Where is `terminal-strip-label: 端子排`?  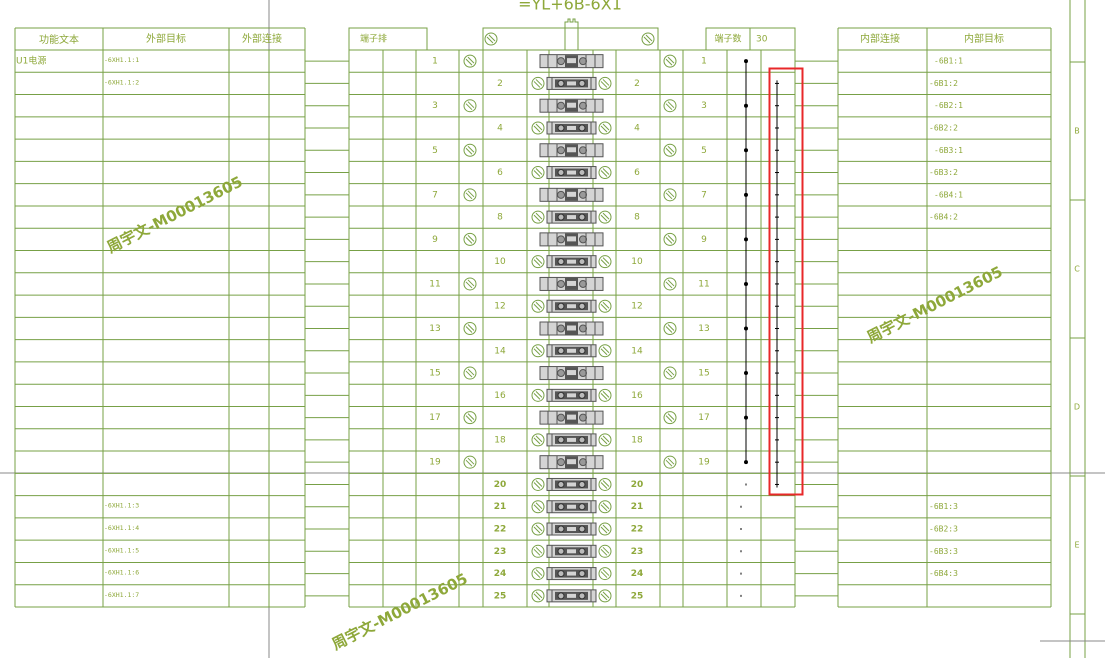 terminal-strip-label: 端子排 is located at coordinates (373, 39).